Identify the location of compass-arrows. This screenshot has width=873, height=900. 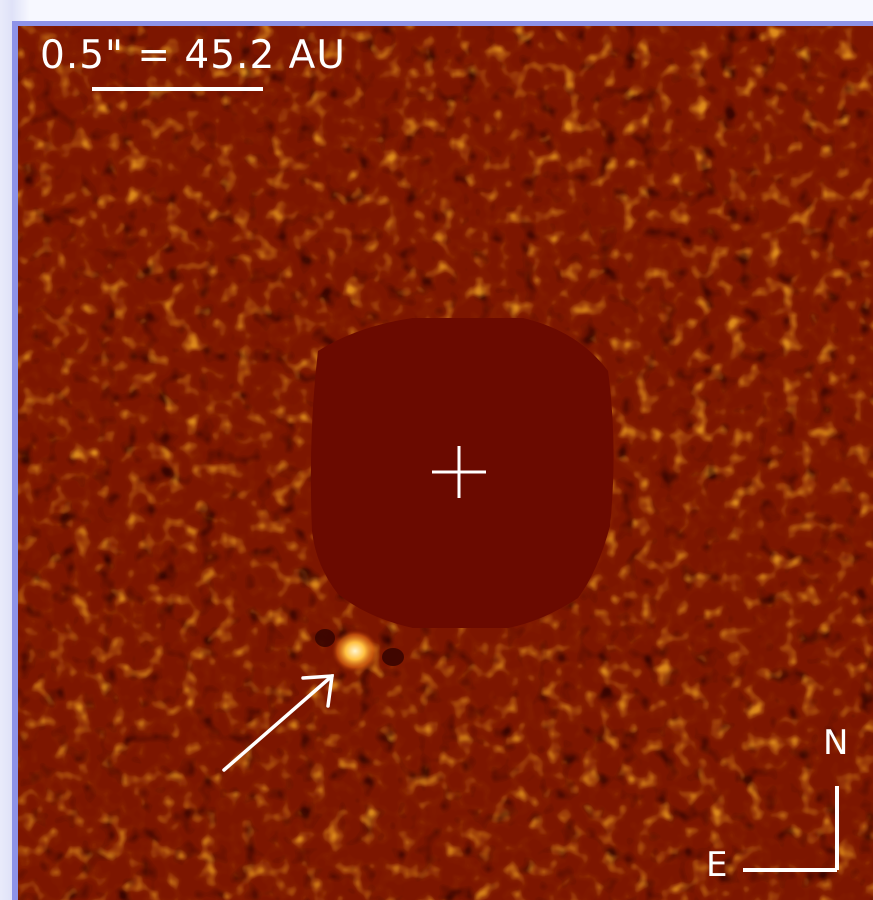
(791, 829).